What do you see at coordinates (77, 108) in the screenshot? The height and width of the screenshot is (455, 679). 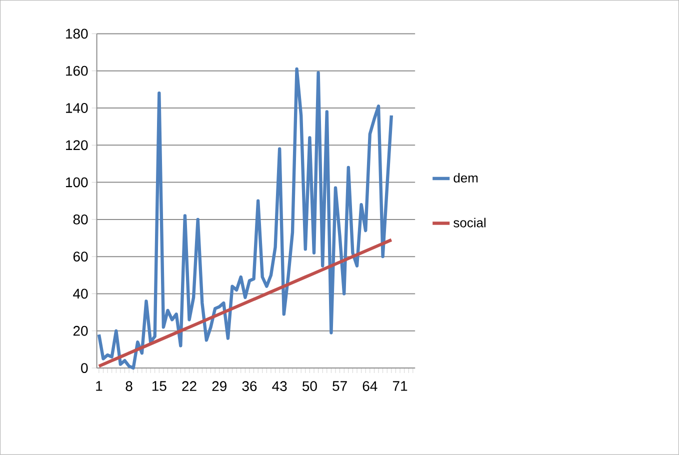 I see `y-tick-label: 140` at bounding box center [77, 108].